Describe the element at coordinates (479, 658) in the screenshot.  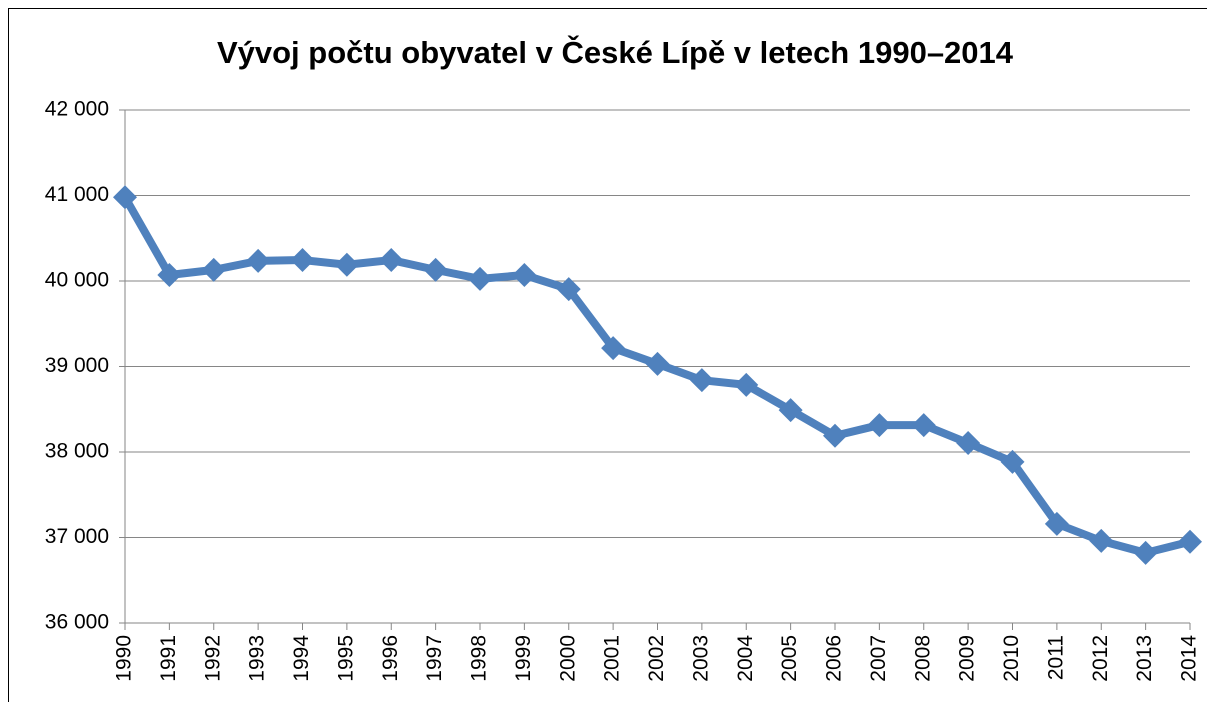
I see `x-tick-label: 1998` at that location.